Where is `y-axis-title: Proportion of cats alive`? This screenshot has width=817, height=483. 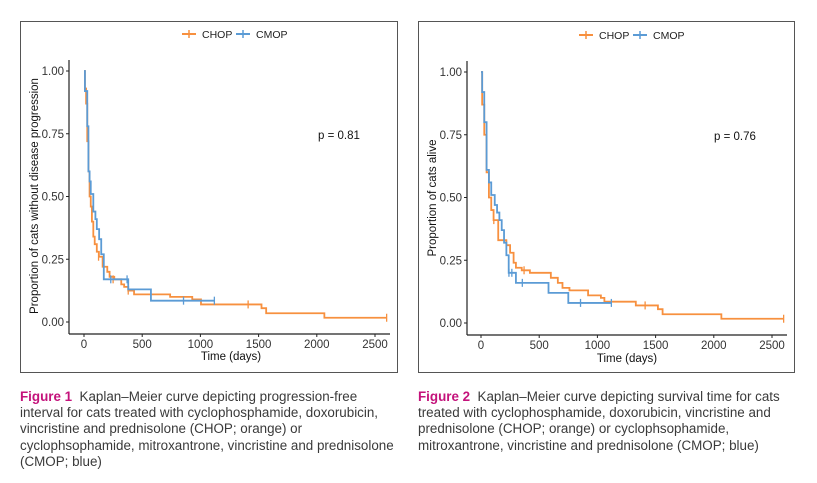 y-axis-title: Proportion of cats alive is located at coordinates (433, 198).